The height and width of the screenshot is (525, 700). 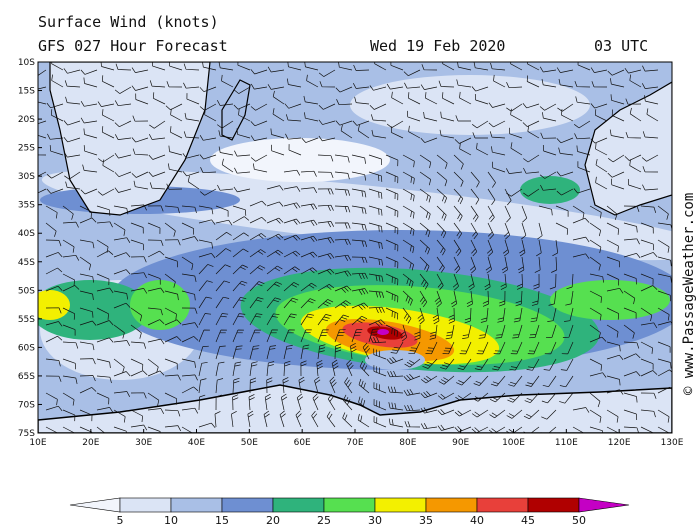 I want to click on lat-label: 60S, so click(x=26, y=348).